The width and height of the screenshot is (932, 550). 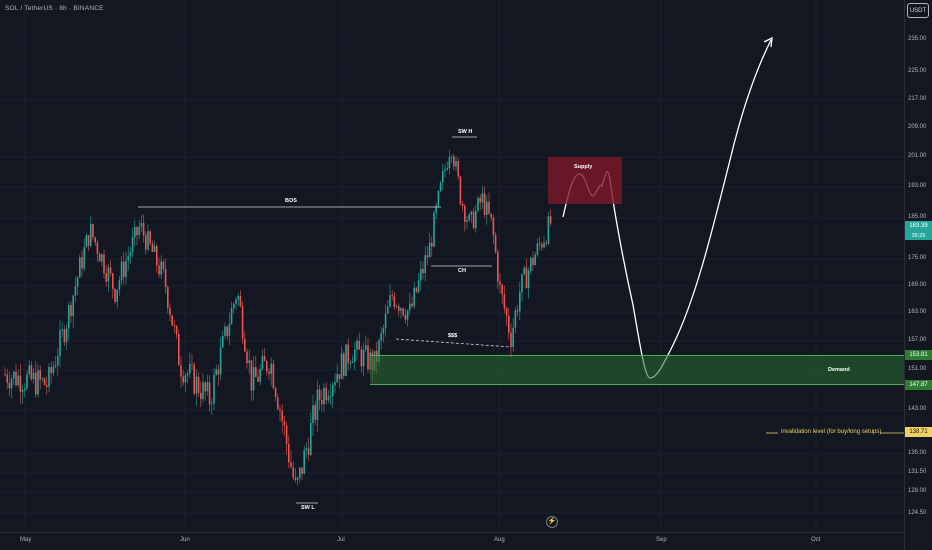 I want to click on supply-label: Supply, so click(x=583, y=167).